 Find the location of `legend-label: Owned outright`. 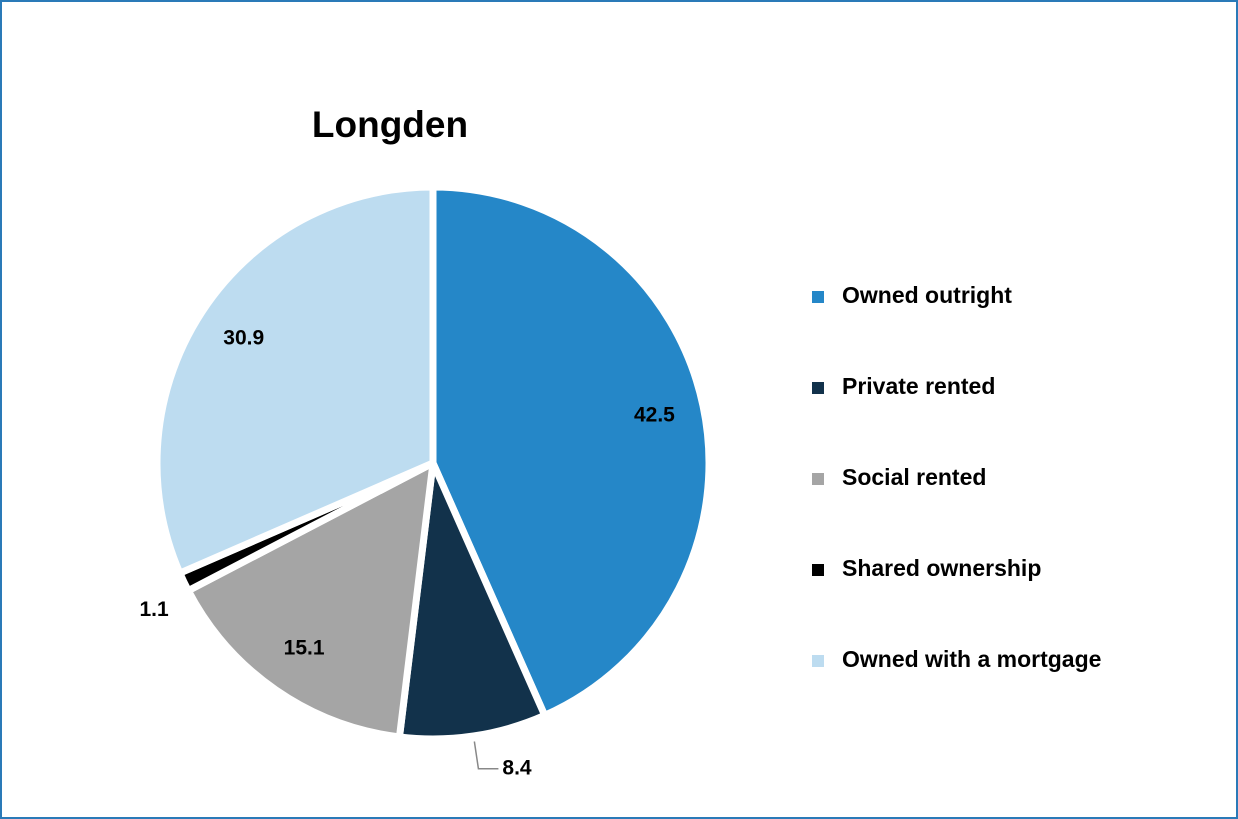

legend-label: Owned outright is located at coordinates (927, 295).